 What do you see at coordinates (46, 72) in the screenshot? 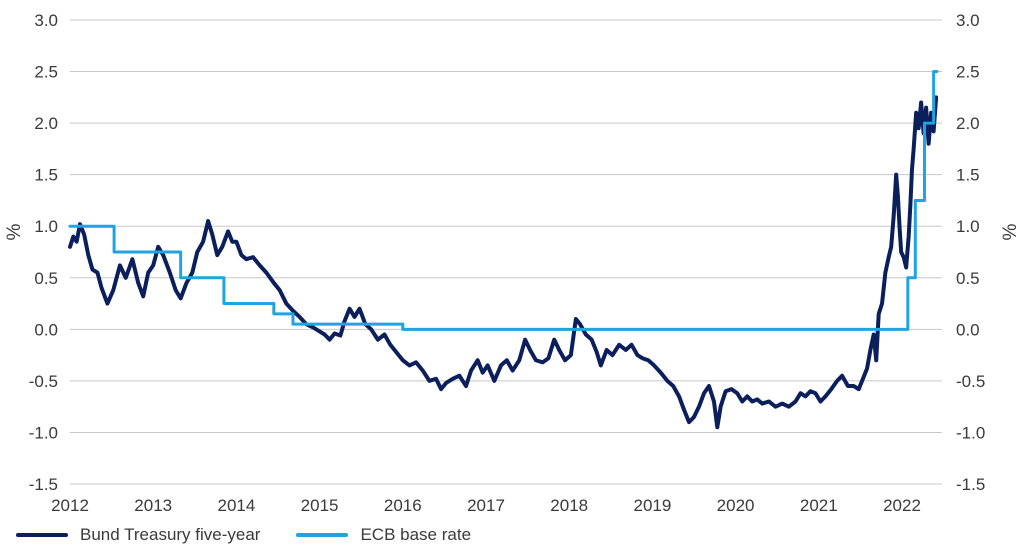
I see `y-tick-label-left: 2.5` at bounding box center [46, 72].